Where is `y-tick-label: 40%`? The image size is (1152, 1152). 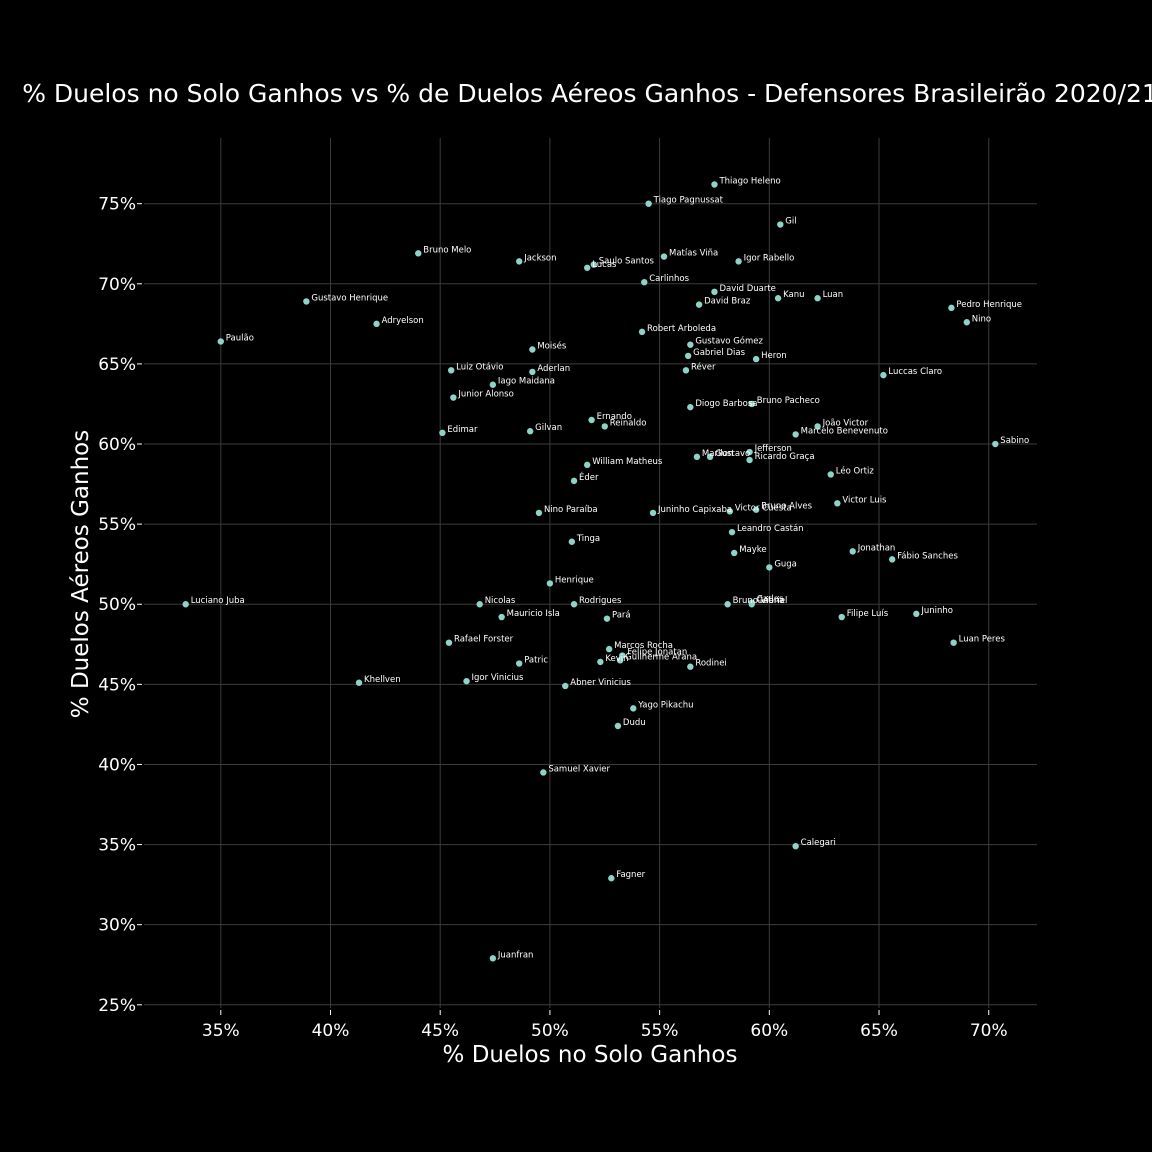 y-tick-label: 40% is located at coordinates (117, 765).